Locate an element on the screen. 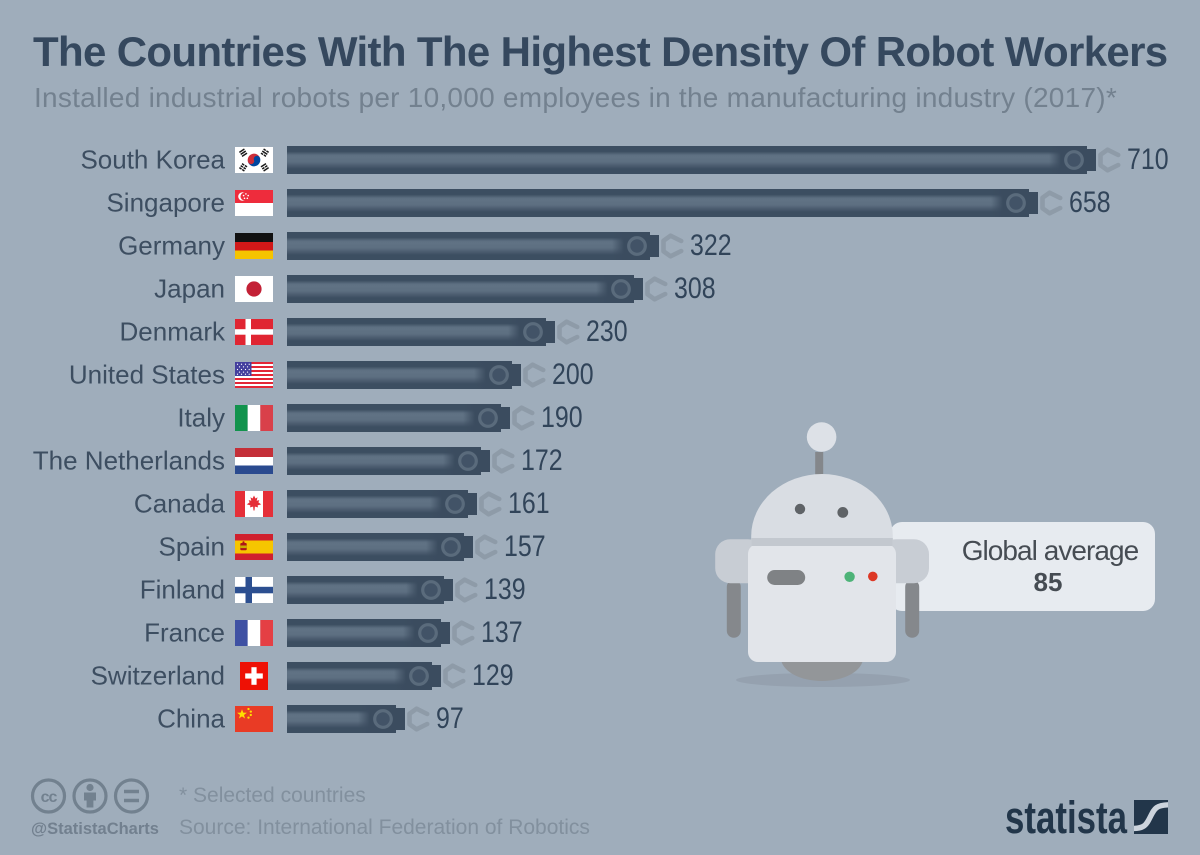 This screenshot has width=1200, height=855. svg-text: statista is located at coordinates (1066, 817).